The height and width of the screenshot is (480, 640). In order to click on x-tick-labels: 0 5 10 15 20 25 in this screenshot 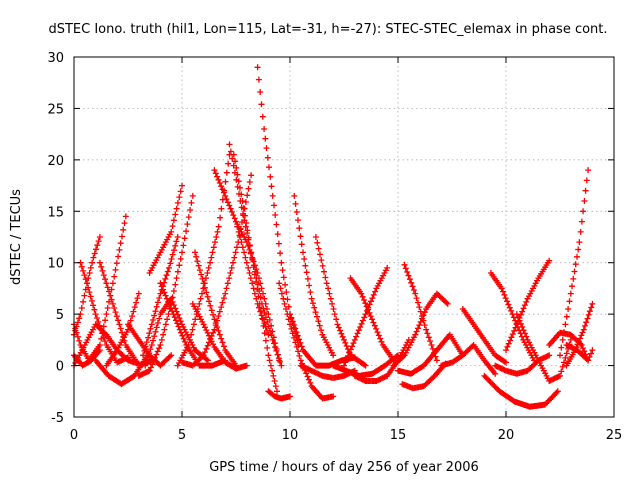, I will do `click(346, 435)`.